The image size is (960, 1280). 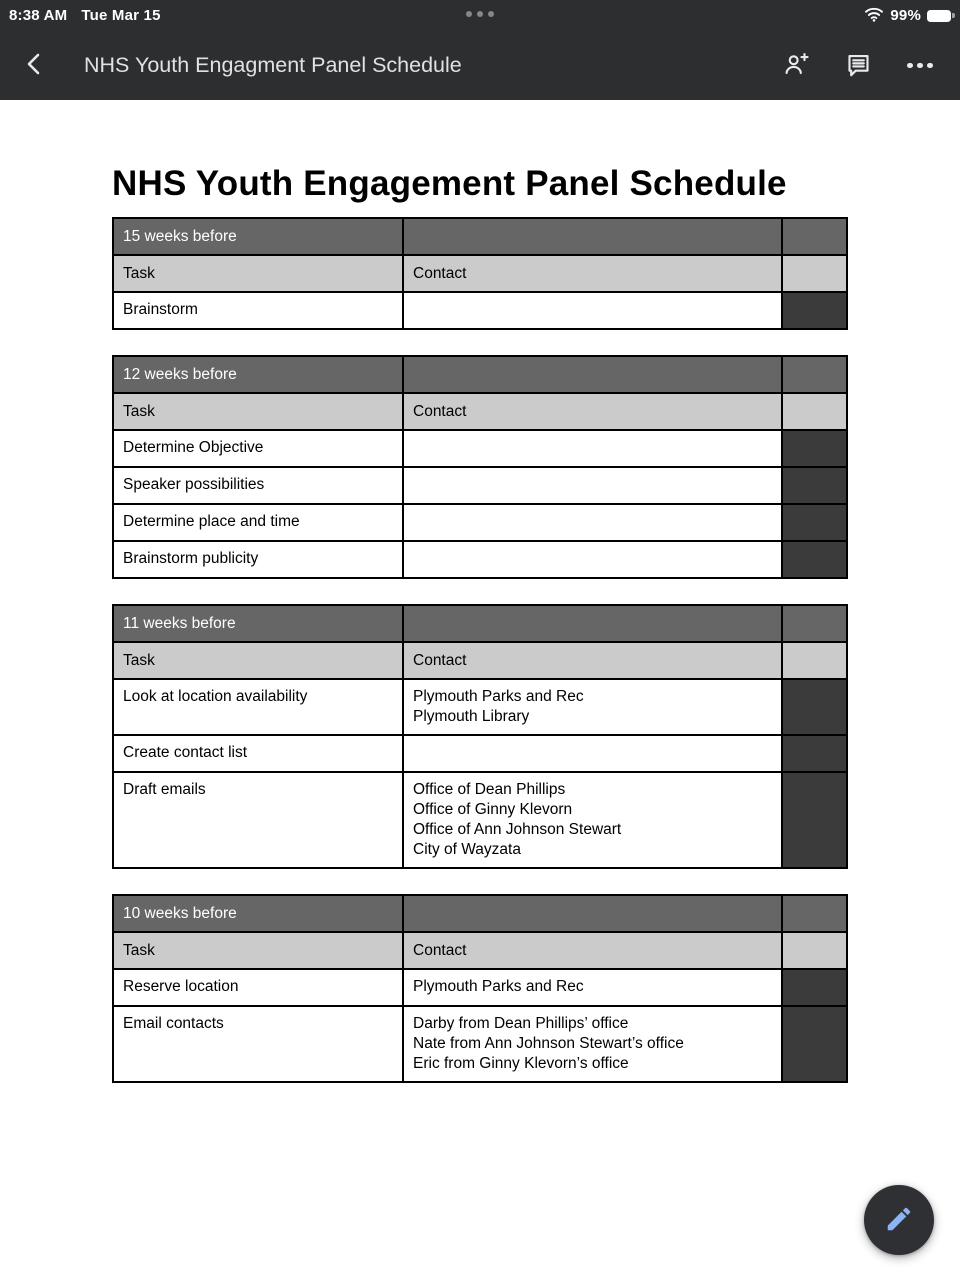 I want to click on toolbar-document-title: NHS Youth Engagment Panel Schedule, so click(x=273, y=65).